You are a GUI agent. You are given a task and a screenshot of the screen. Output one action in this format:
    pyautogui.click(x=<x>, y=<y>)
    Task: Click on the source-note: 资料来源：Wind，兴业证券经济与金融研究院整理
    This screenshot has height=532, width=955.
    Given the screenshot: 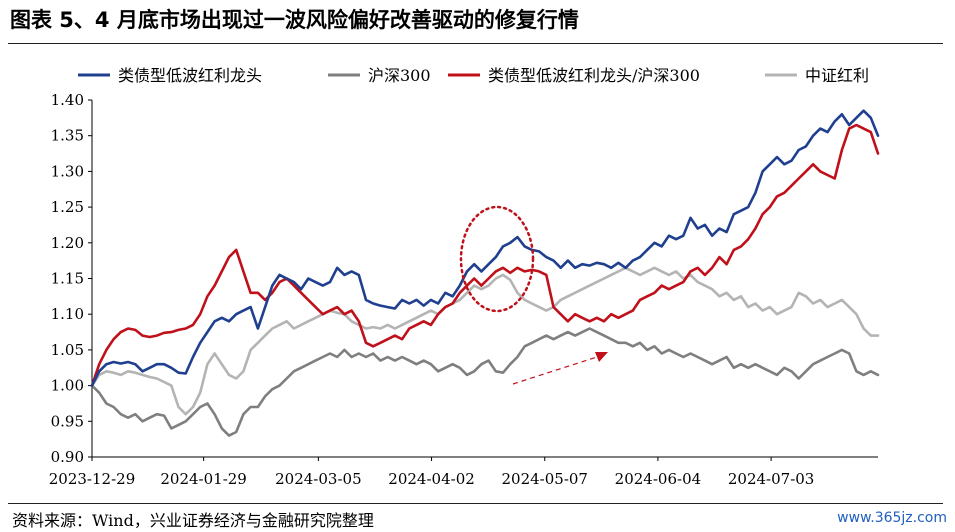 What is the action you would take?
    pyautogui.click(x=193, y=520)
    